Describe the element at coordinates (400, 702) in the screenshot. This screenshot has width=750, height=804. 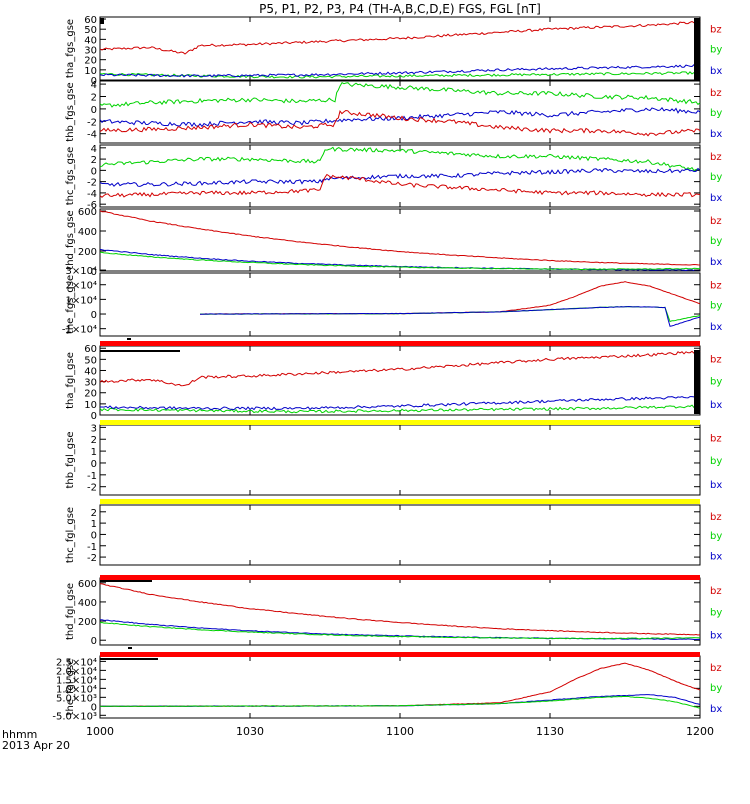
I see `panel-10-series-by` at that location.